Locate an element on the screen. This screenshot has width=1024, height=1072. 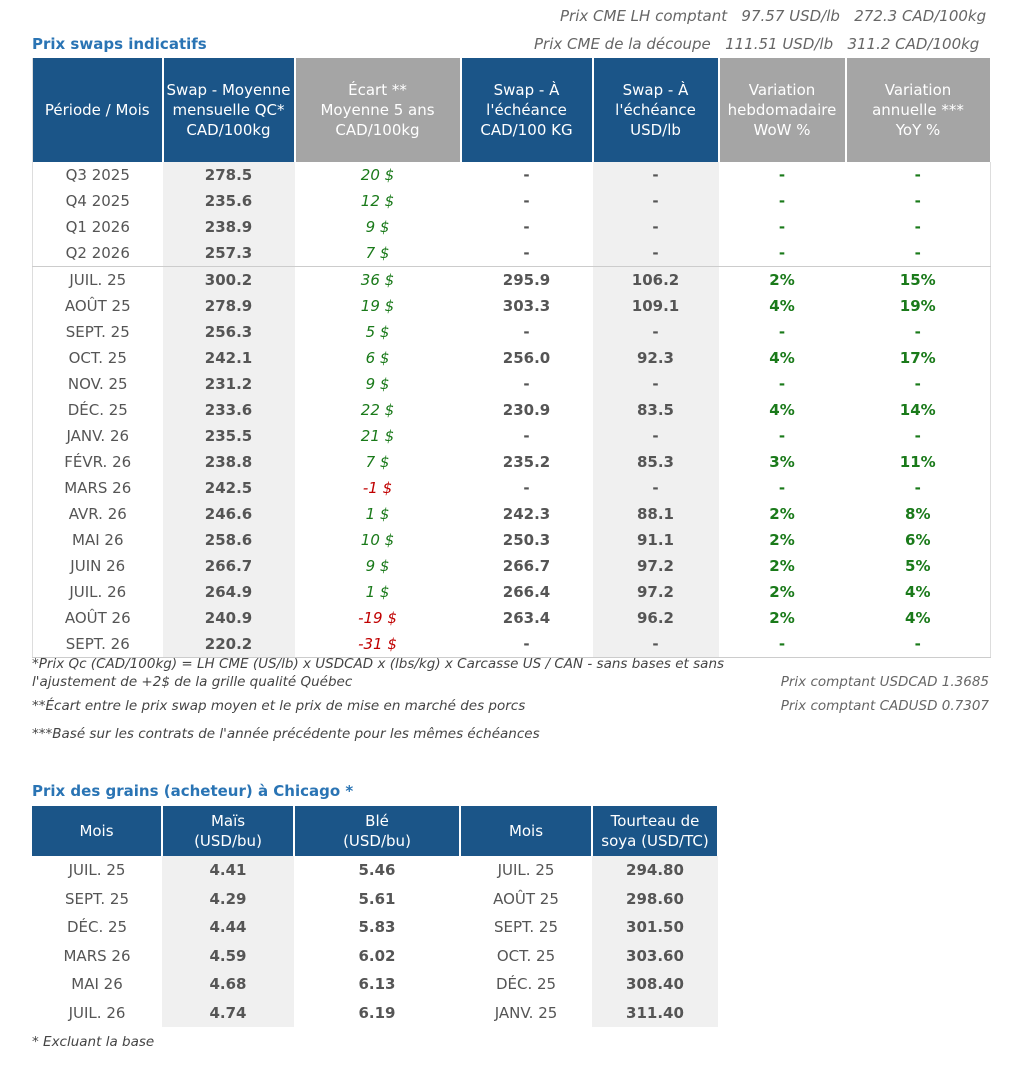
cell: AVR. 26 is located at coordinates (97, 514).